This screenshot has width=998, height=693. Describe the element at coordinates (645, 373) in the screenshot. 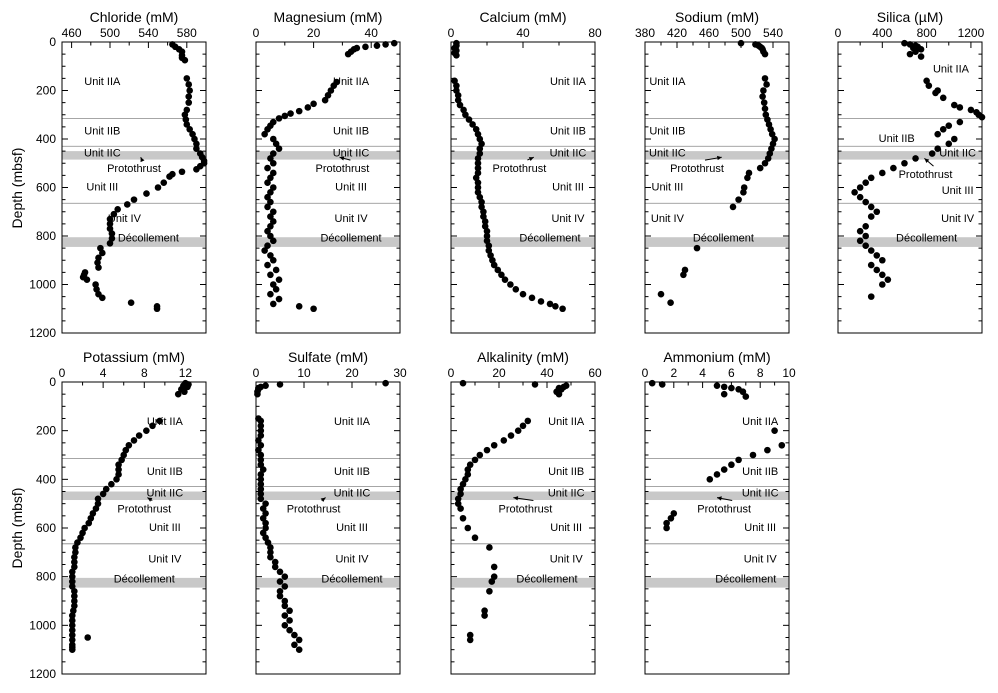

I see `x-tick-label: 0` at that location.